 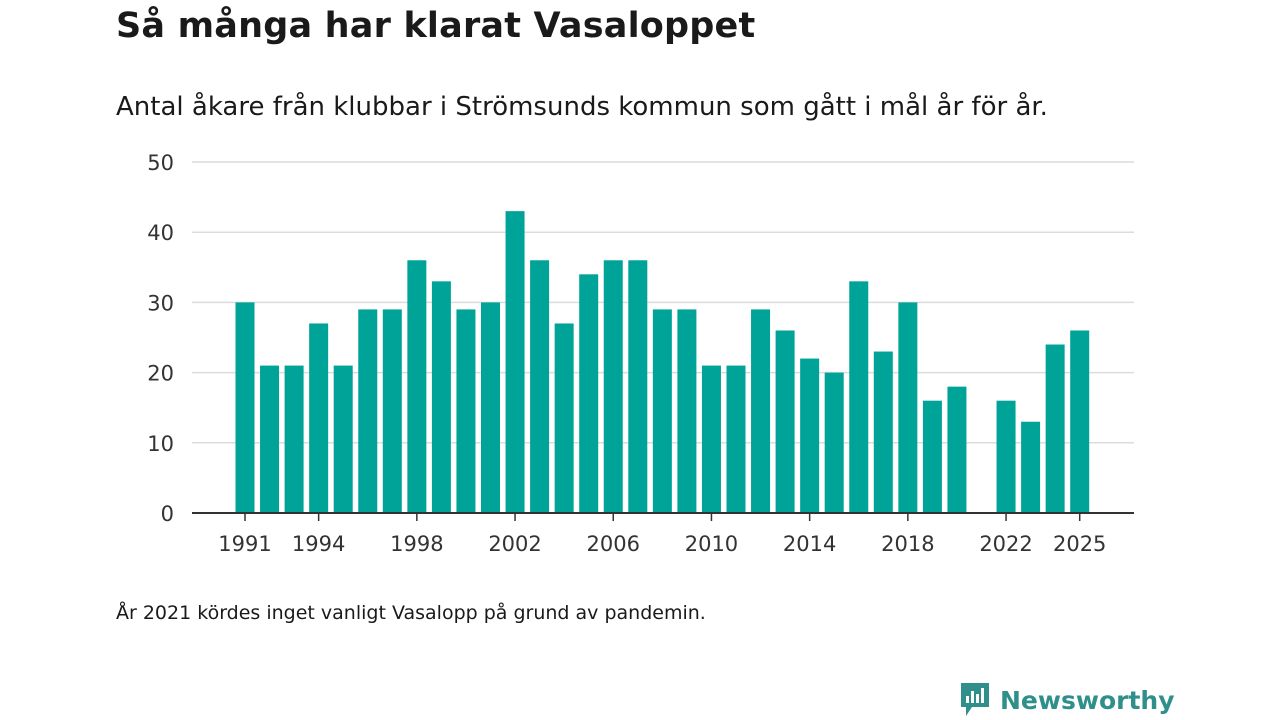 I want to click on bar-2022, so click(x=1006, y=456).